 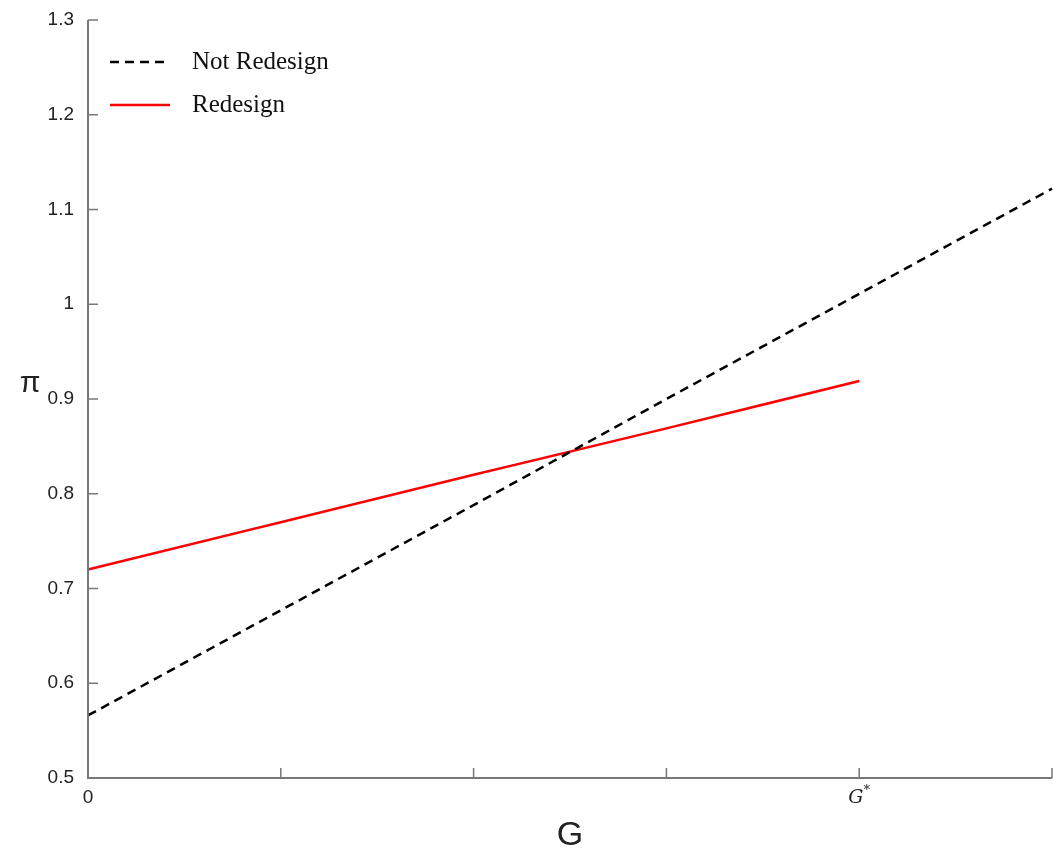 What do you see at coordinates (60, 587) in the screenshot?
I see `y-tick-label: 0.7` at bounding box center [60, 587].